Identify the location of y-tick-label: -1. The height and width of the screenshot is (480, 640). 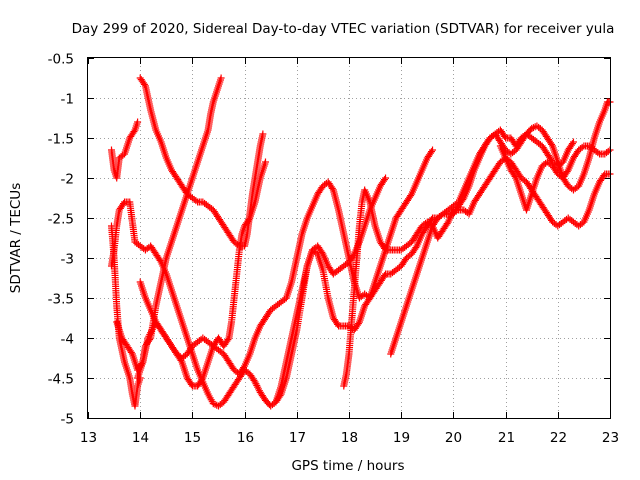
(67, 100).